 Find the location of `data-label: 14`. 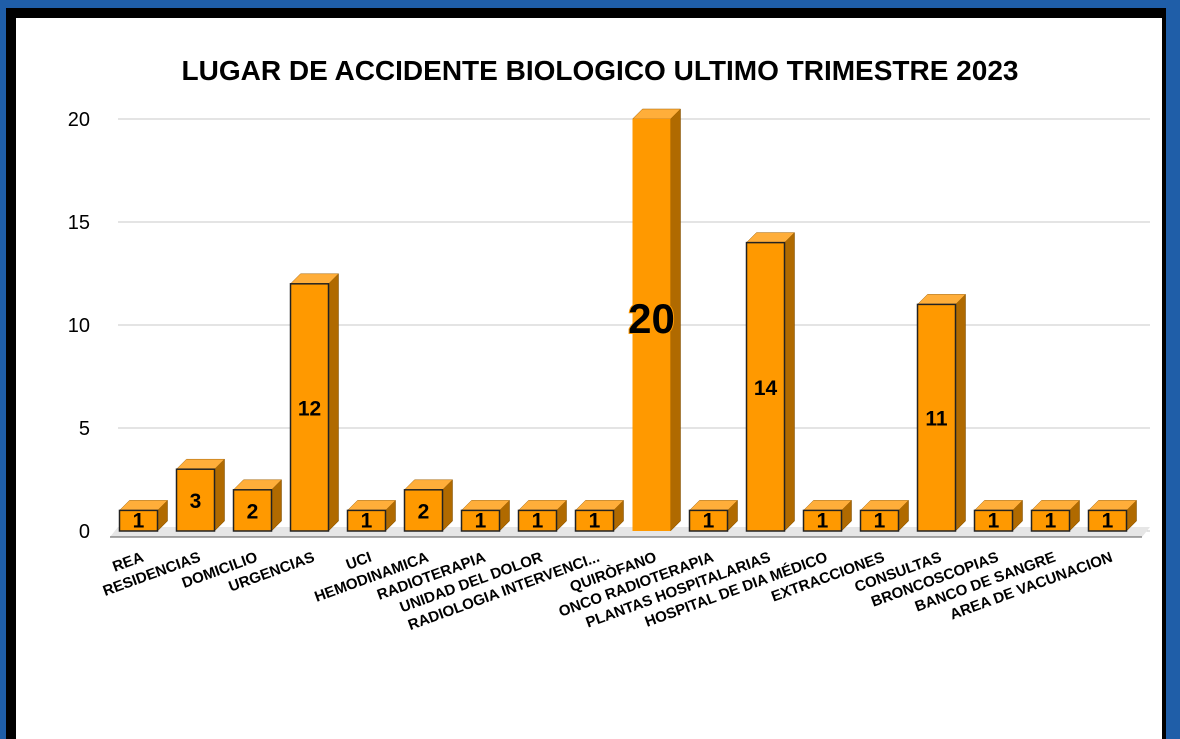

data-label: 14 is located at coordinates (766, 388).